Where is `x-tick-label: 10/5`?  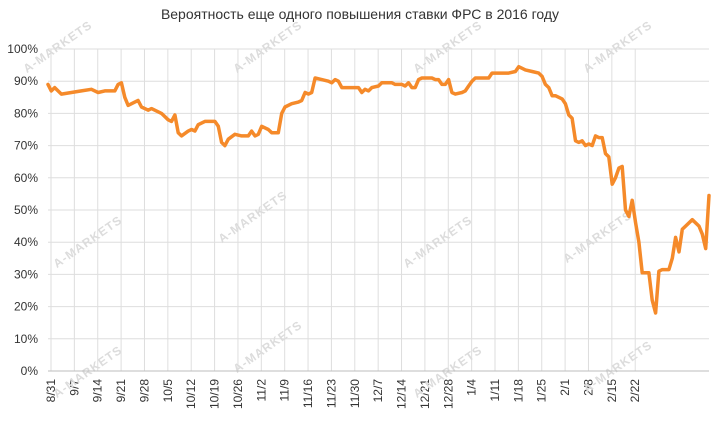
x-tick-label: 10/5 is located at coordinates (168, 391).